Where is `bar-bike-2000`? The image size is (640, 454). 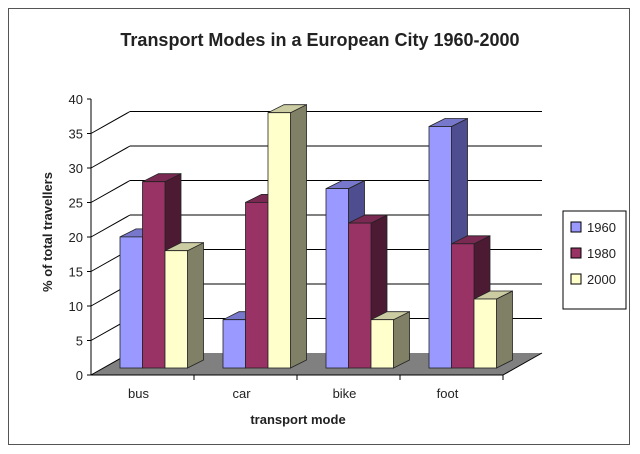 bar-bike-2000 is located at coordinates (390, 340).